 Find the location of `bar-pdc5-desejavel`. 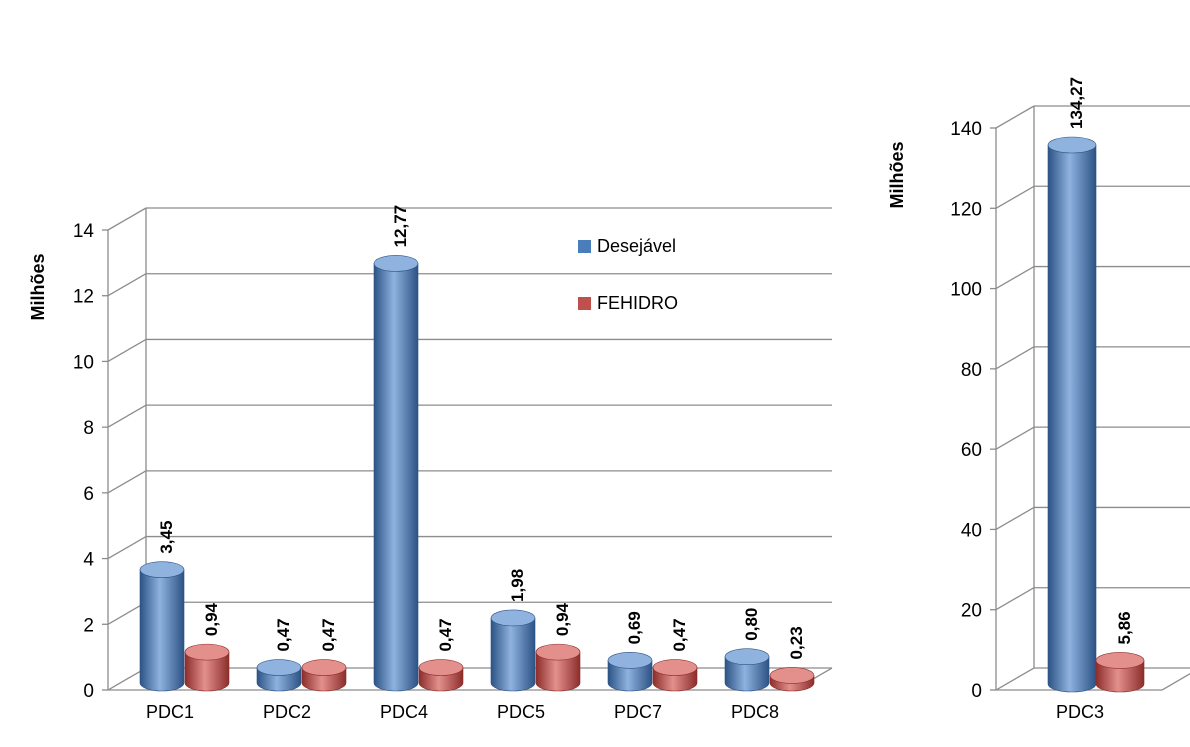

bar-pdc5-desejavel is located at coordinates (513, 654).